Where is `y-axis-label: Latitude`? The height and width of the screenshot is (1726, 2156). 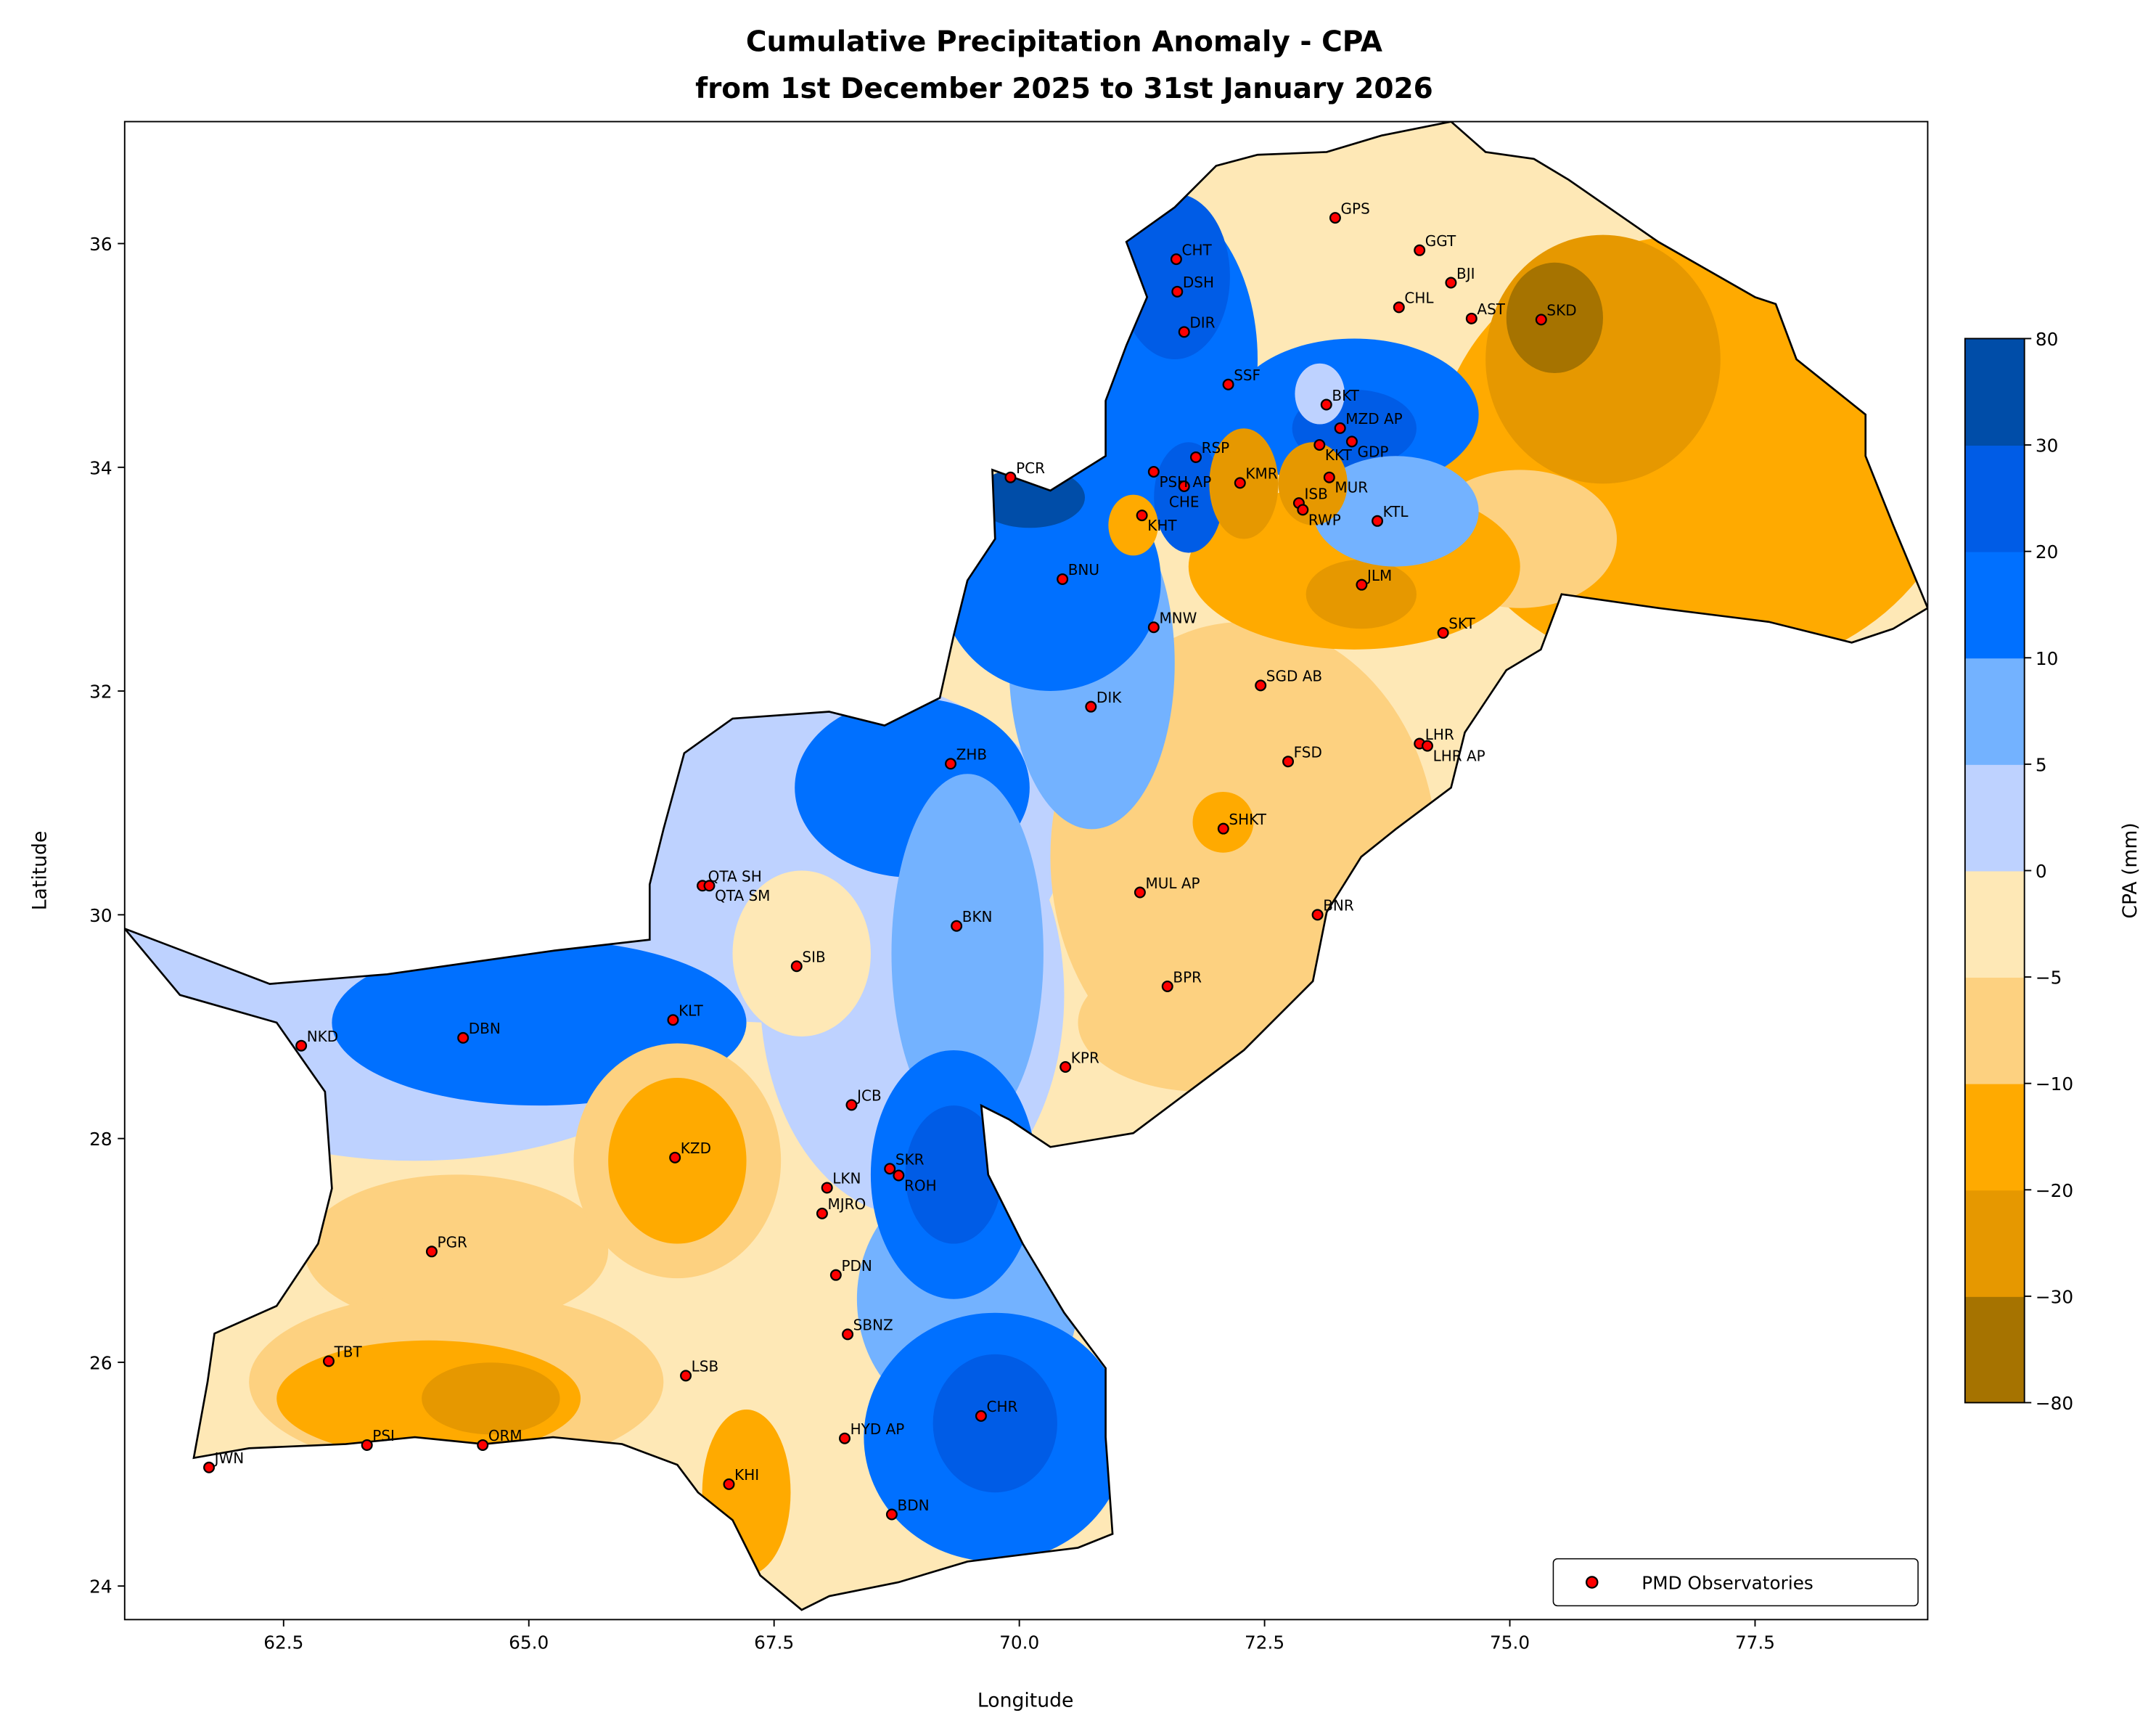
y-axis-label: Latitude is located at coordinates (39, 871).